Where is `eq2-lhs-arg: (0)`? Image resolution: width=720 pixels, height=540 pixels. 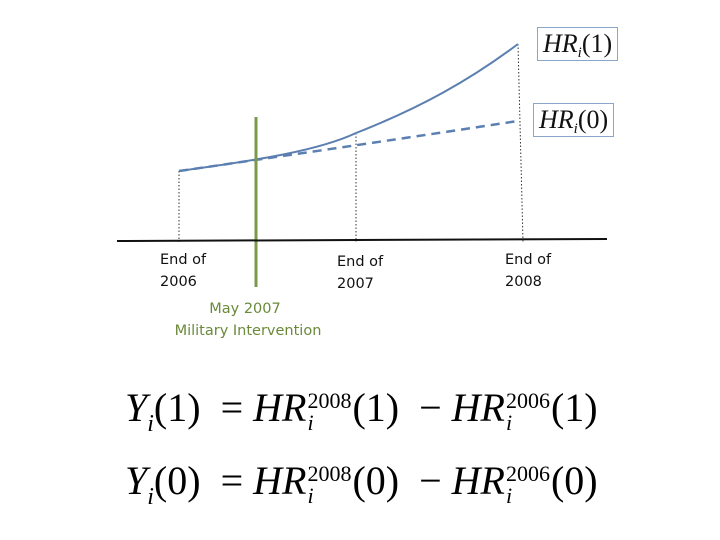 eq2-lhs-arg: (0) is located at coordinates (177, 480).